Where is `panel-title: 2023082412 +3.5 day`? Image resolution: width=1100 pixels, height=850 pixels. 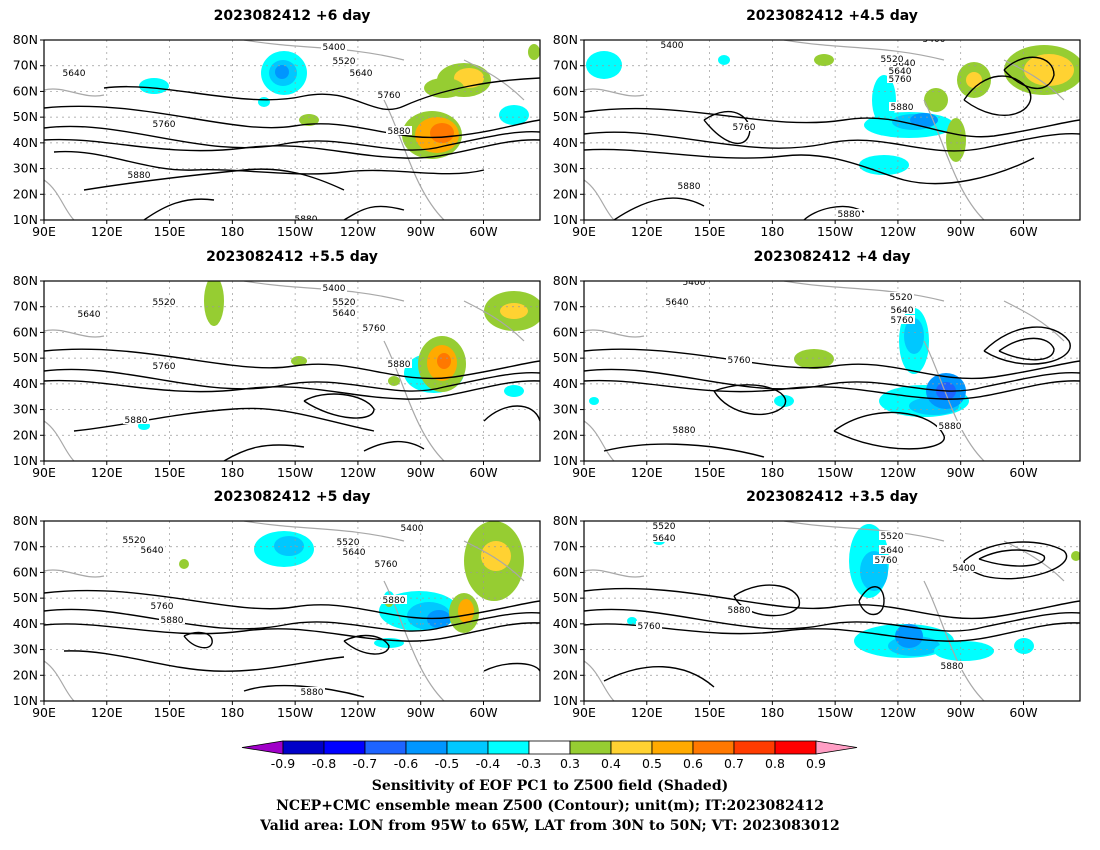 panel-title: 2023082412 +3.5 day is located at coordinates (832, 497).